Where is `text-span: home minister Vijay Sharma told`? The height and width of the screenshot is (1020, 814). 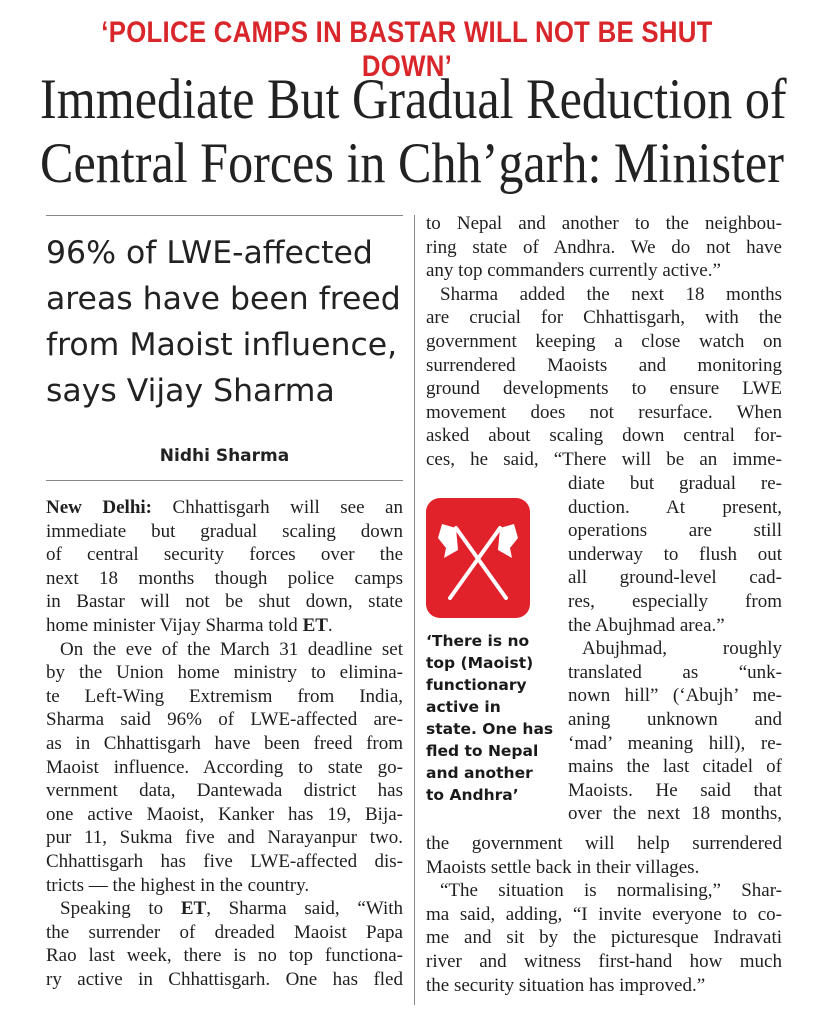
text-span: home minister Vijay Sharma told is located at coordinates (172, 625).